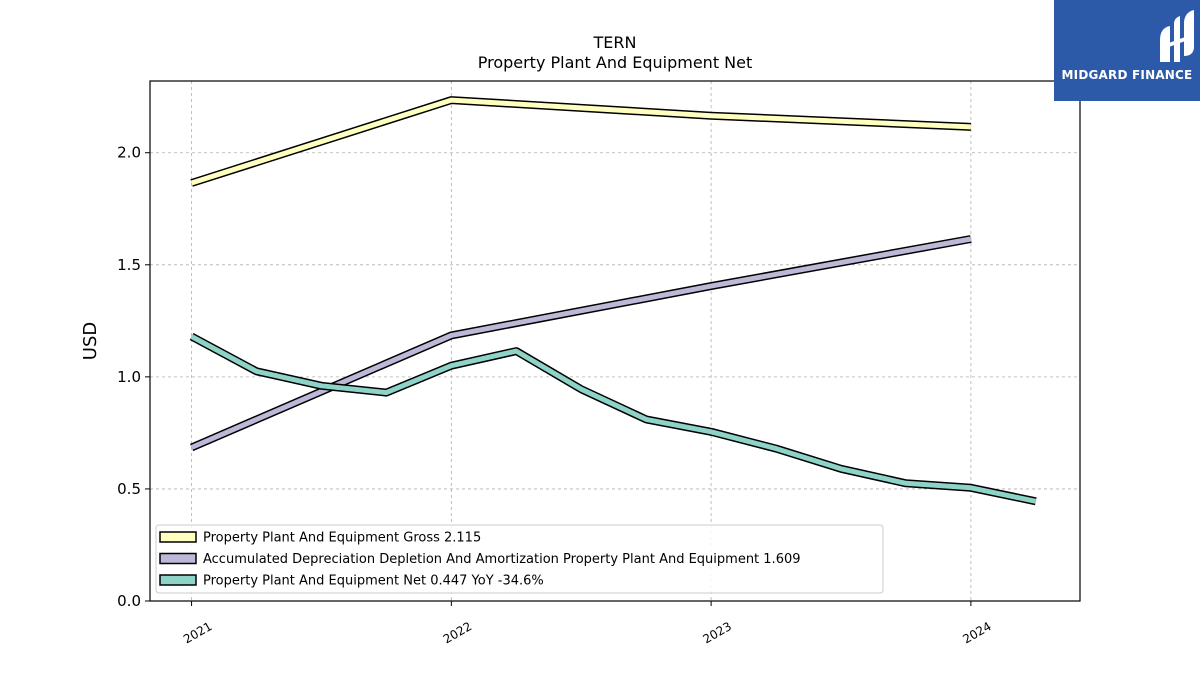  I want to click on logo-mark-icon, so click(1177, 36).